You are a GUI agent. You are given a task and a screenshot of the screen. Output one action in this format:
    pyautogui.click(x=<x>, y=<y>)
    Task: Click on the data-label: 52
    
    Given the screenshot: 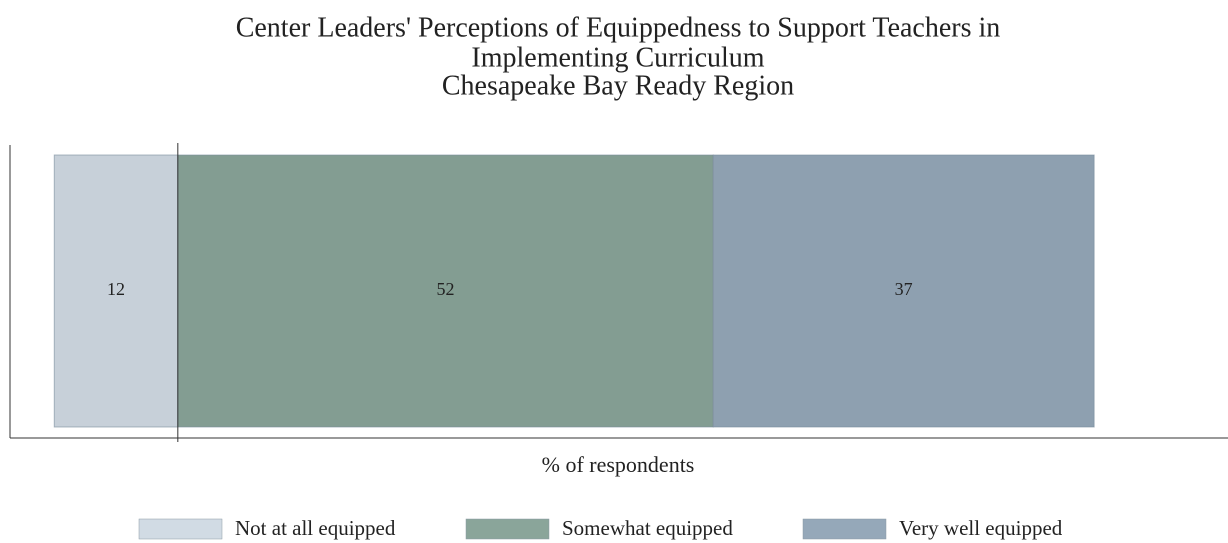 What is the action you would take?
    pyautogui.click(x=446, y=289)
    